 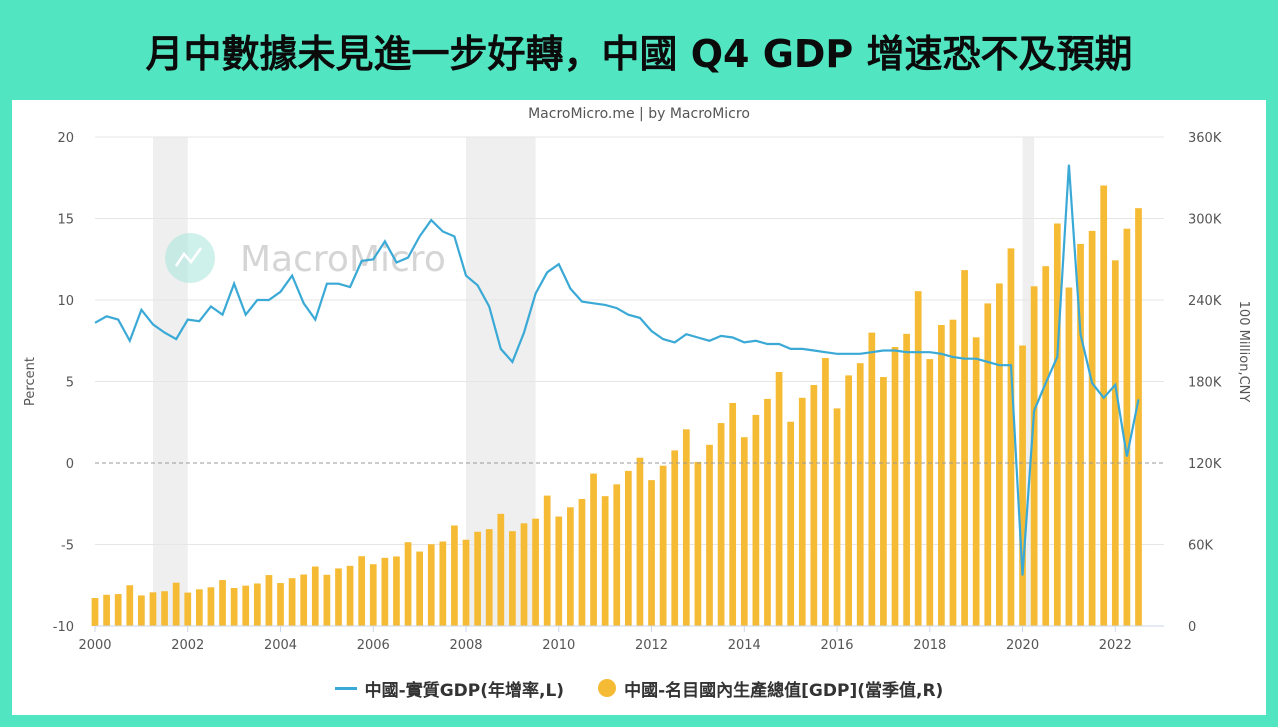 What do you see at coordinates (345, 688) in the screenshot?
I see `legend-line-icon` at bounding box center [345, 688].